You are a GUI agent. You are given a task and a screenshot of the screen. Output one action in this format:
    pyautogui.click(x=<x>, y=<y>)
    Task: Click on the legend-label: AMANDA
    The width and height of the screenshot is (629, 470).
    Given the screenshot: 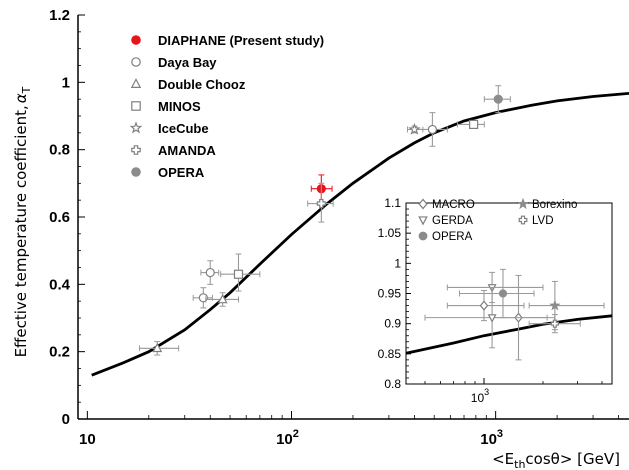 What is the action you would take?
    pyautogui.click(x=187, y=150)
    